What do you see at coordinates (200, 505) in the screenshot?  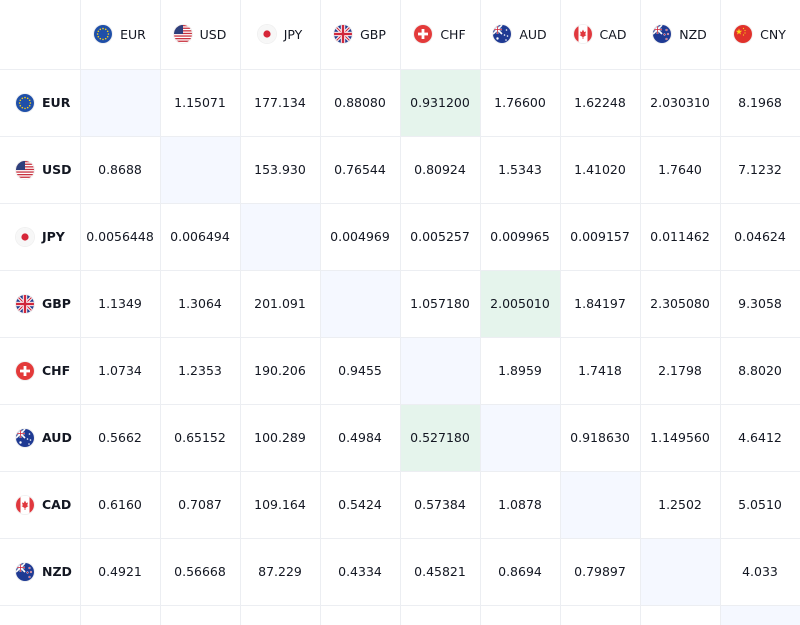 I see `rate-cell-cad-usd: 0.7087` at bounding box center [200, 505].